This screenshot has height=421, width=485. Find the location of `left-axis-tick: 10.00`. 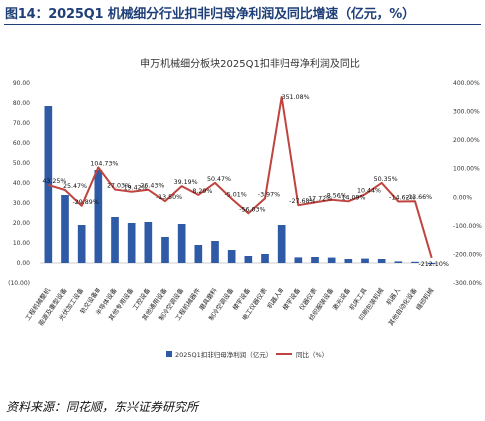

left-axis-tick: 10.00 is located at coordinates (21, 243).